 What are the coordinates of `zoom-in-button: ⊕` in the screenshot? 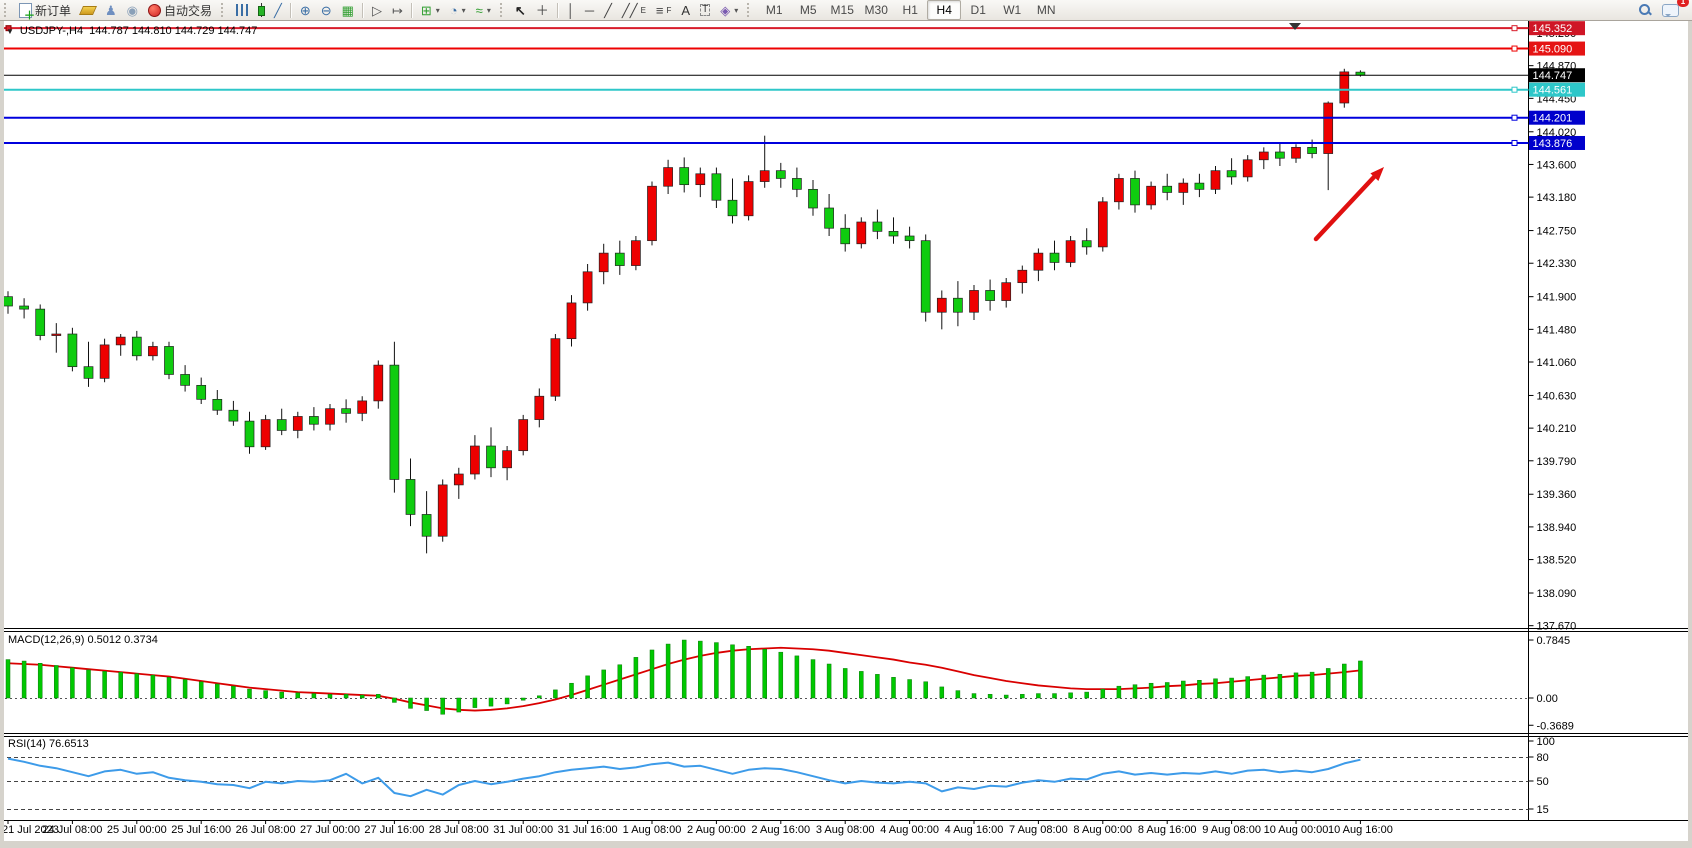 It's located at (305, 10).